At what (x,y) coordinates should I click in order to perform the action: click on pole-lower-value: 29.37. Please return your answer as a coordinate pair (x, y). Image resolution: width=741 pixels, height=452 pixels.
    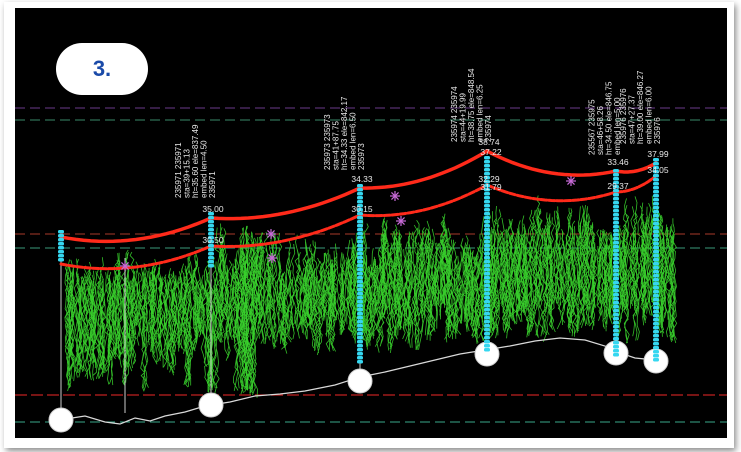
    Looking at the image, I should click on (618, 186).